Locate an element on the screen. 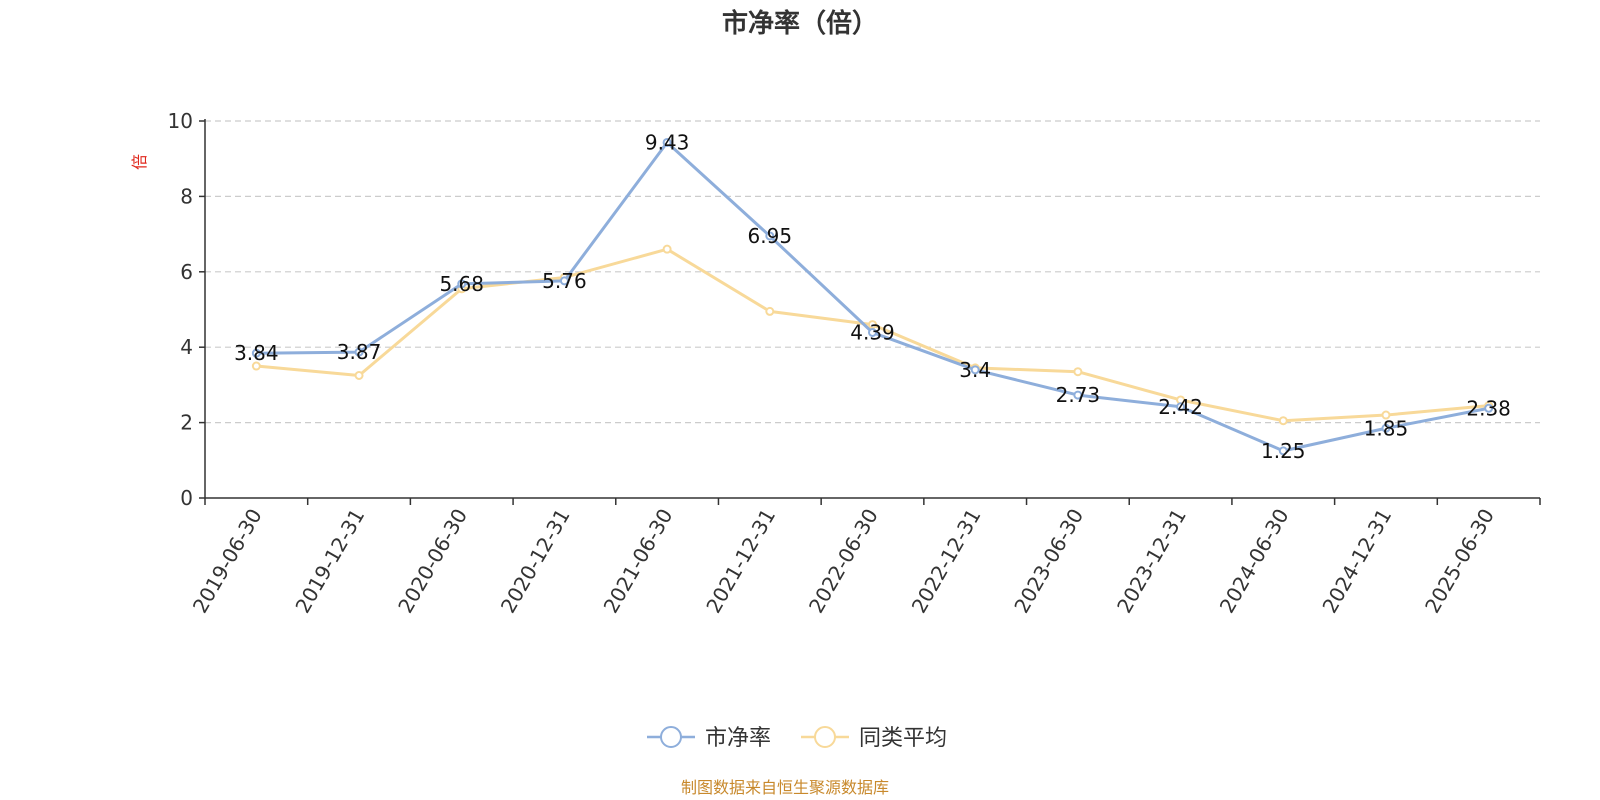 The width and height of the screenshot is (1600, 800). y-tick-label: 8 is located at coordinates (186, 196).